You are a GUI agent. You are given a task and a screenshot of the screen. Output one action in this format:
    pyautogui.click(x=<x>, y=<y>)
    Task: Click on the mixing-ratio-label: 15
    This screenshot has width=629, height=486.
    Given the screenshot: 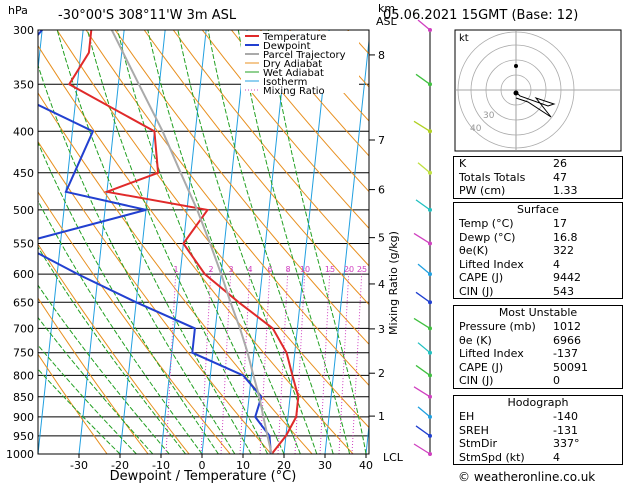 What is the action you would take?
    pyautogui.click(x=330, y=269)
    